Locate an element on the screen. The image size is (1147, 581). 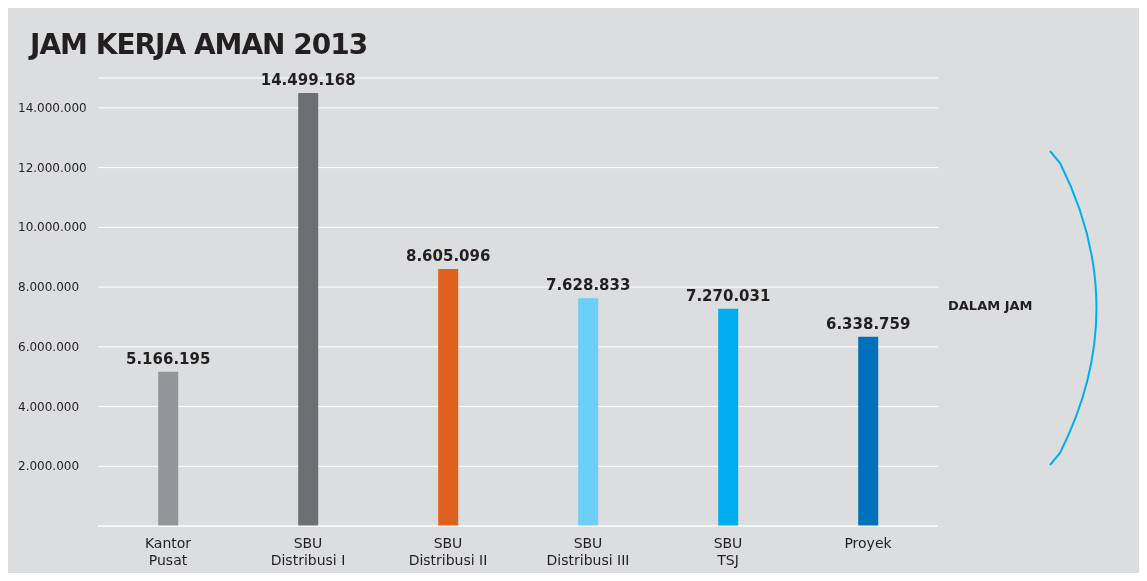
y-tick-label: 2.000.000 is located at coordinates (49, 466).